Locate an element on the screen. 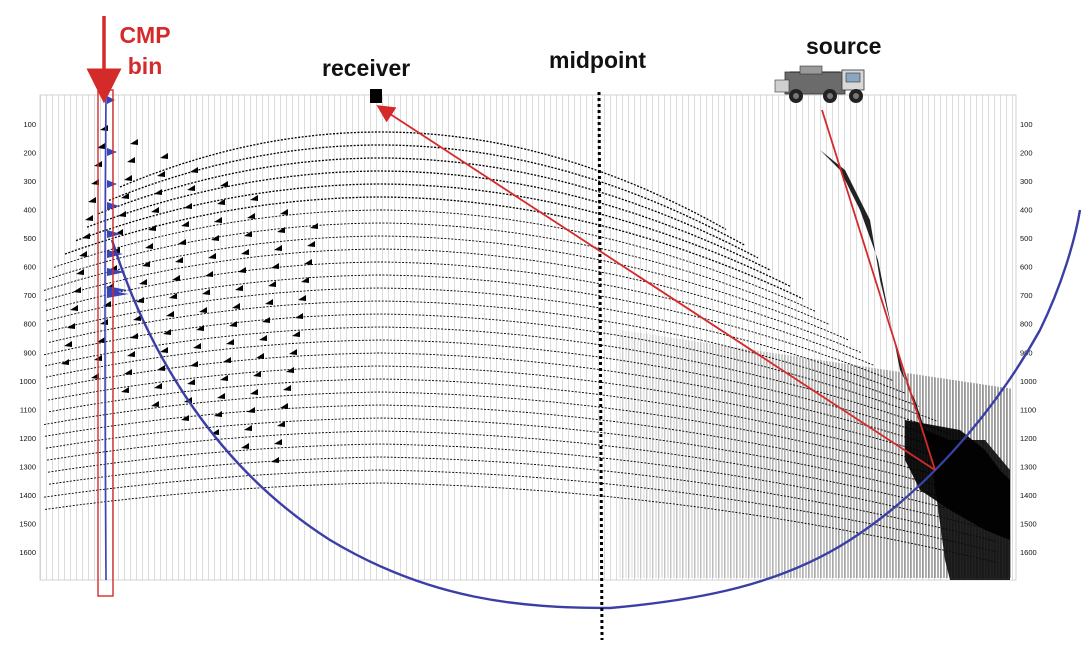 The height and width of the screenshot is (655, 1090). left-tick-label: 600 is located at coordinates (29, 267).